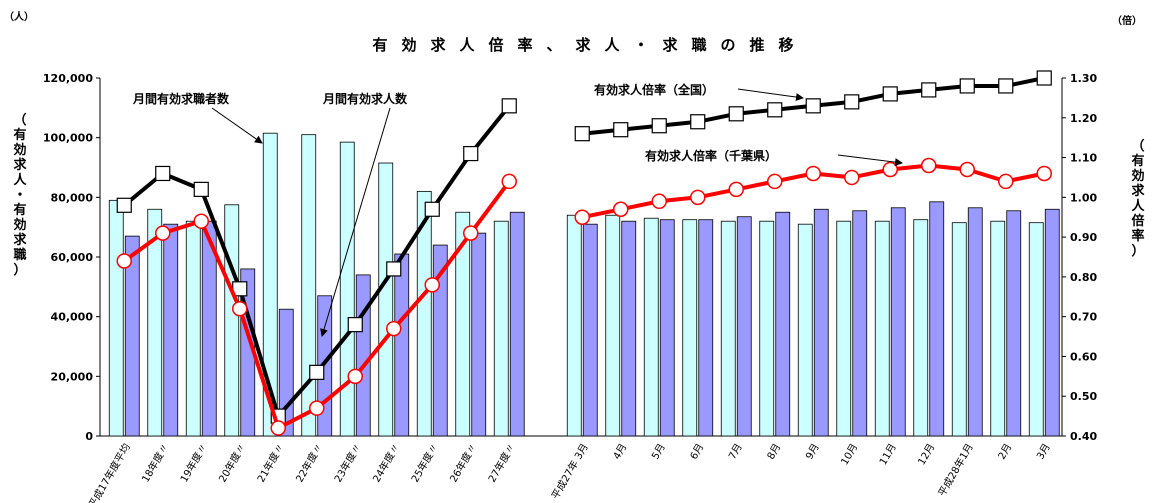  I want to click on left-tick-label: 40,000, so click(72, 317).